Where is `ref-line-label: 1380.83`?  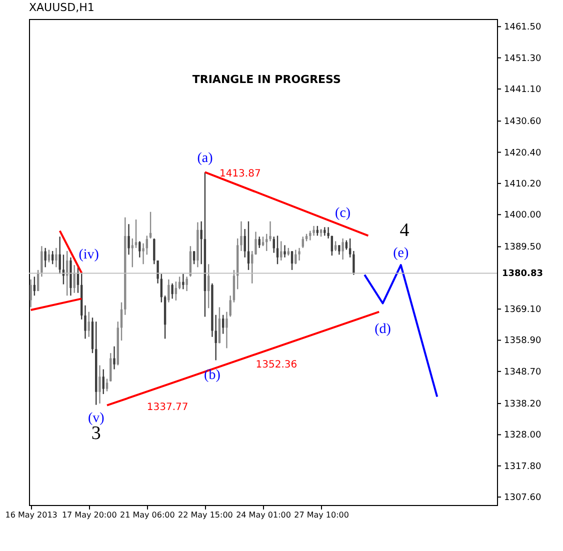
ref-line-label: 1380.83 is located at coordinates (522, 274).